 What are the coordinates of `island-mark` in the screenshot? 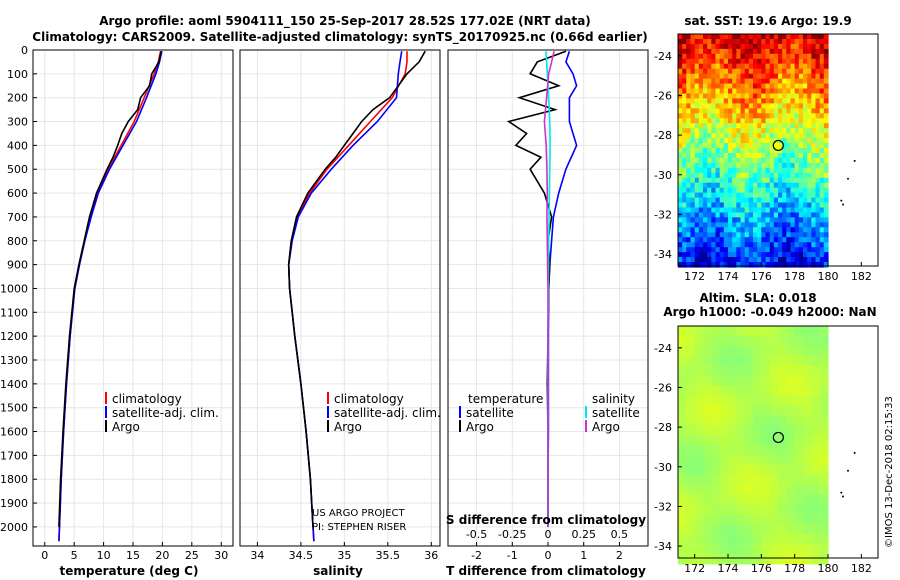 It's located at (843, 496).